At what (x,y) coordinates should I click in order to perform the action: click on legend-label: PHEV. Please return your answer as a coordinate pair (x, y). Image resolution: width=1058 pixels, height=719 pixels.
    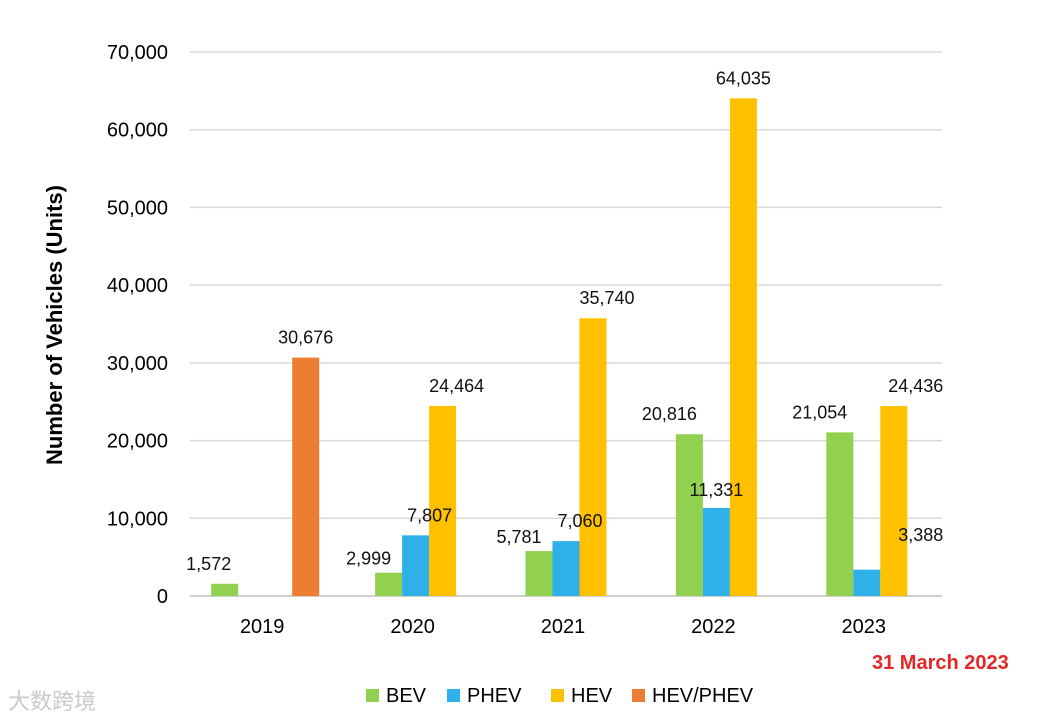
    Looking at the image, I should click on (494, 696).